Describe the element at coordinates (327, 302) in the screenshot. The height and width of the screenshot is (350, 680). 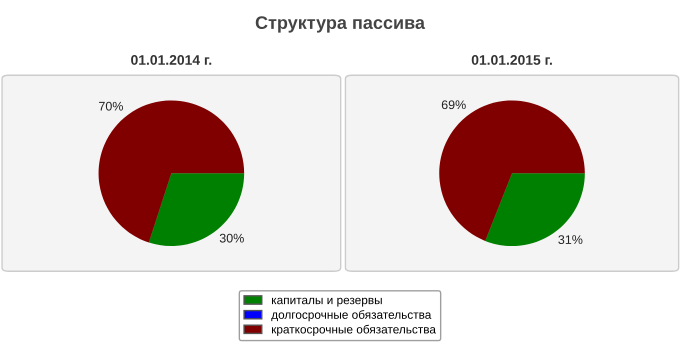
I see `legend-label: капиталы и резервы` at that location.